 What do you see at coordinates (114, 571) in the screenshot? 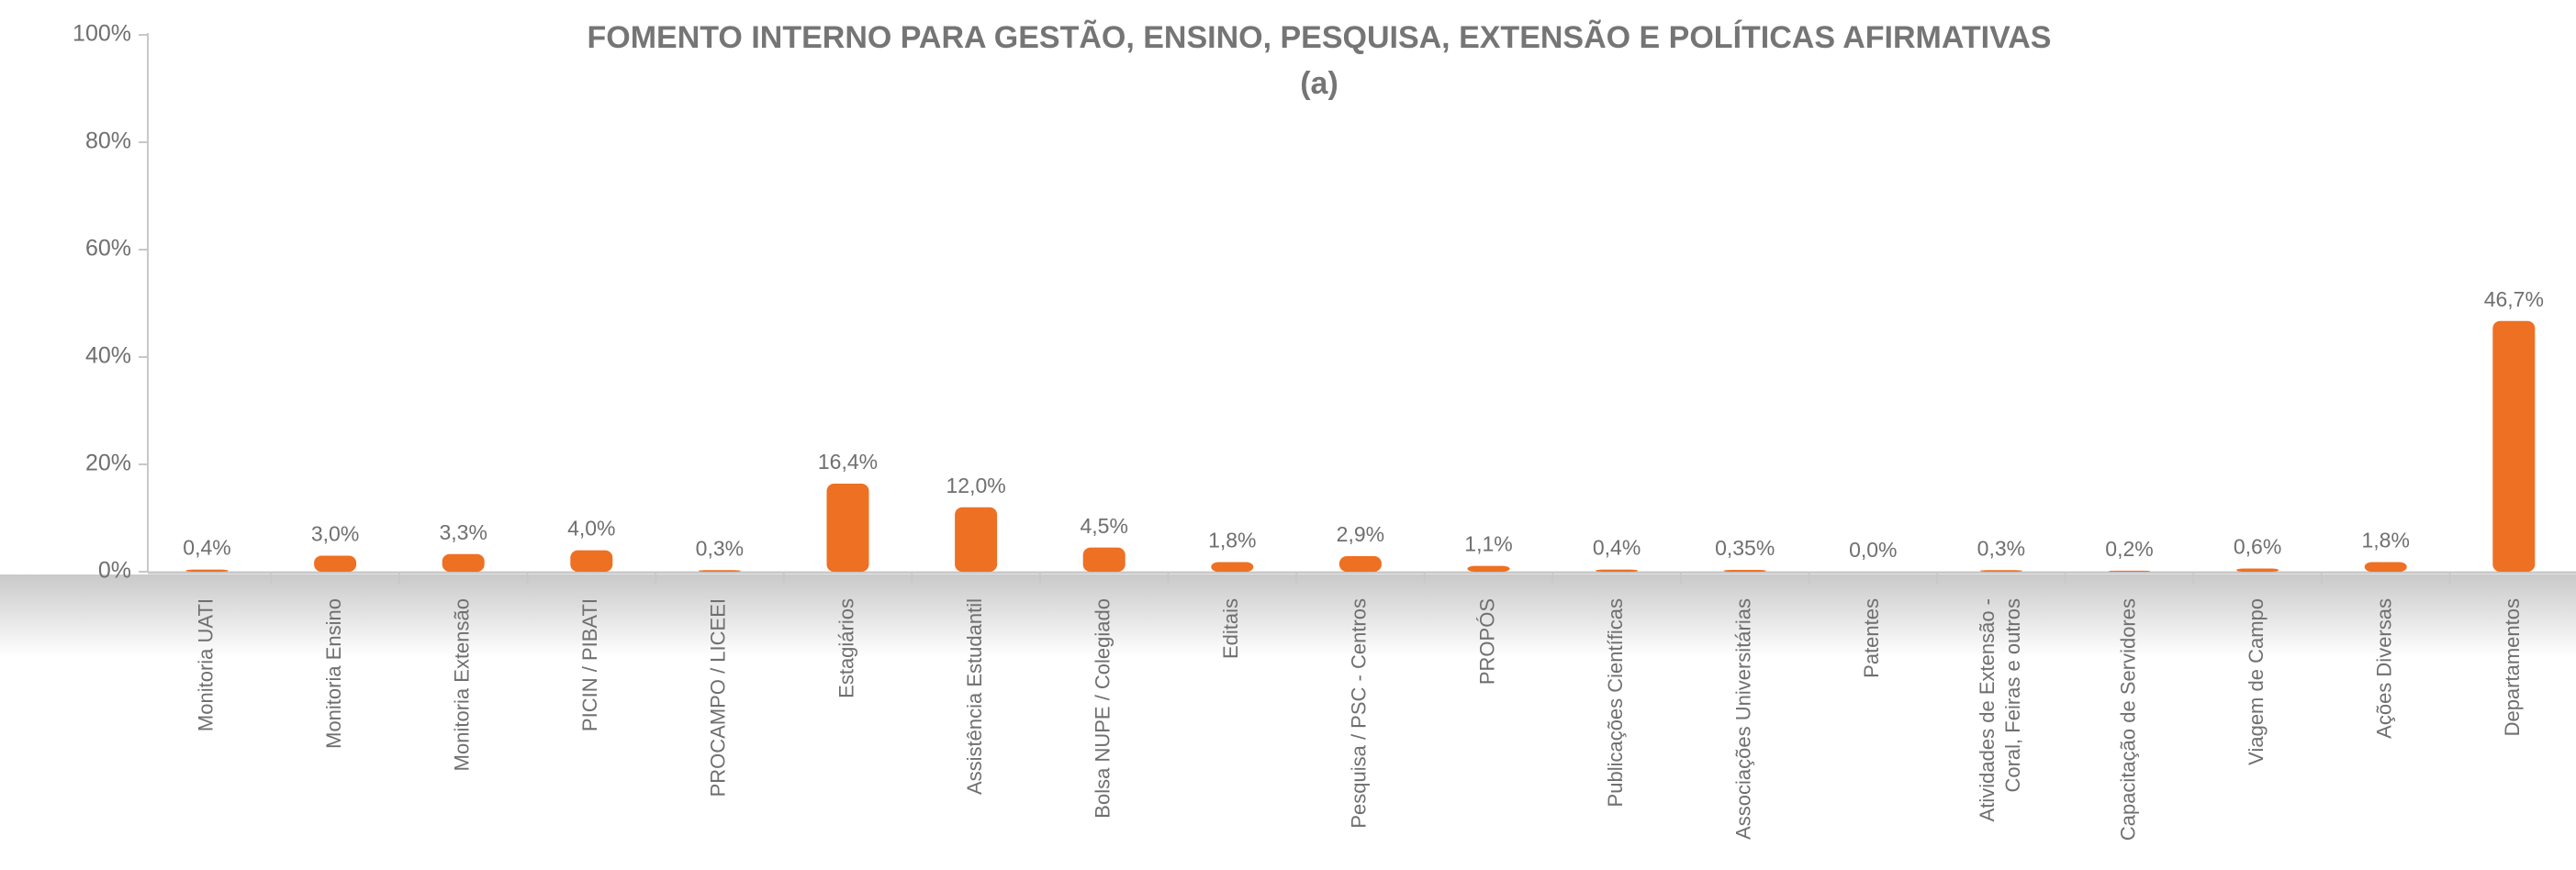
I see `y-tick-label: 0%` at bounding box center [114, 571].